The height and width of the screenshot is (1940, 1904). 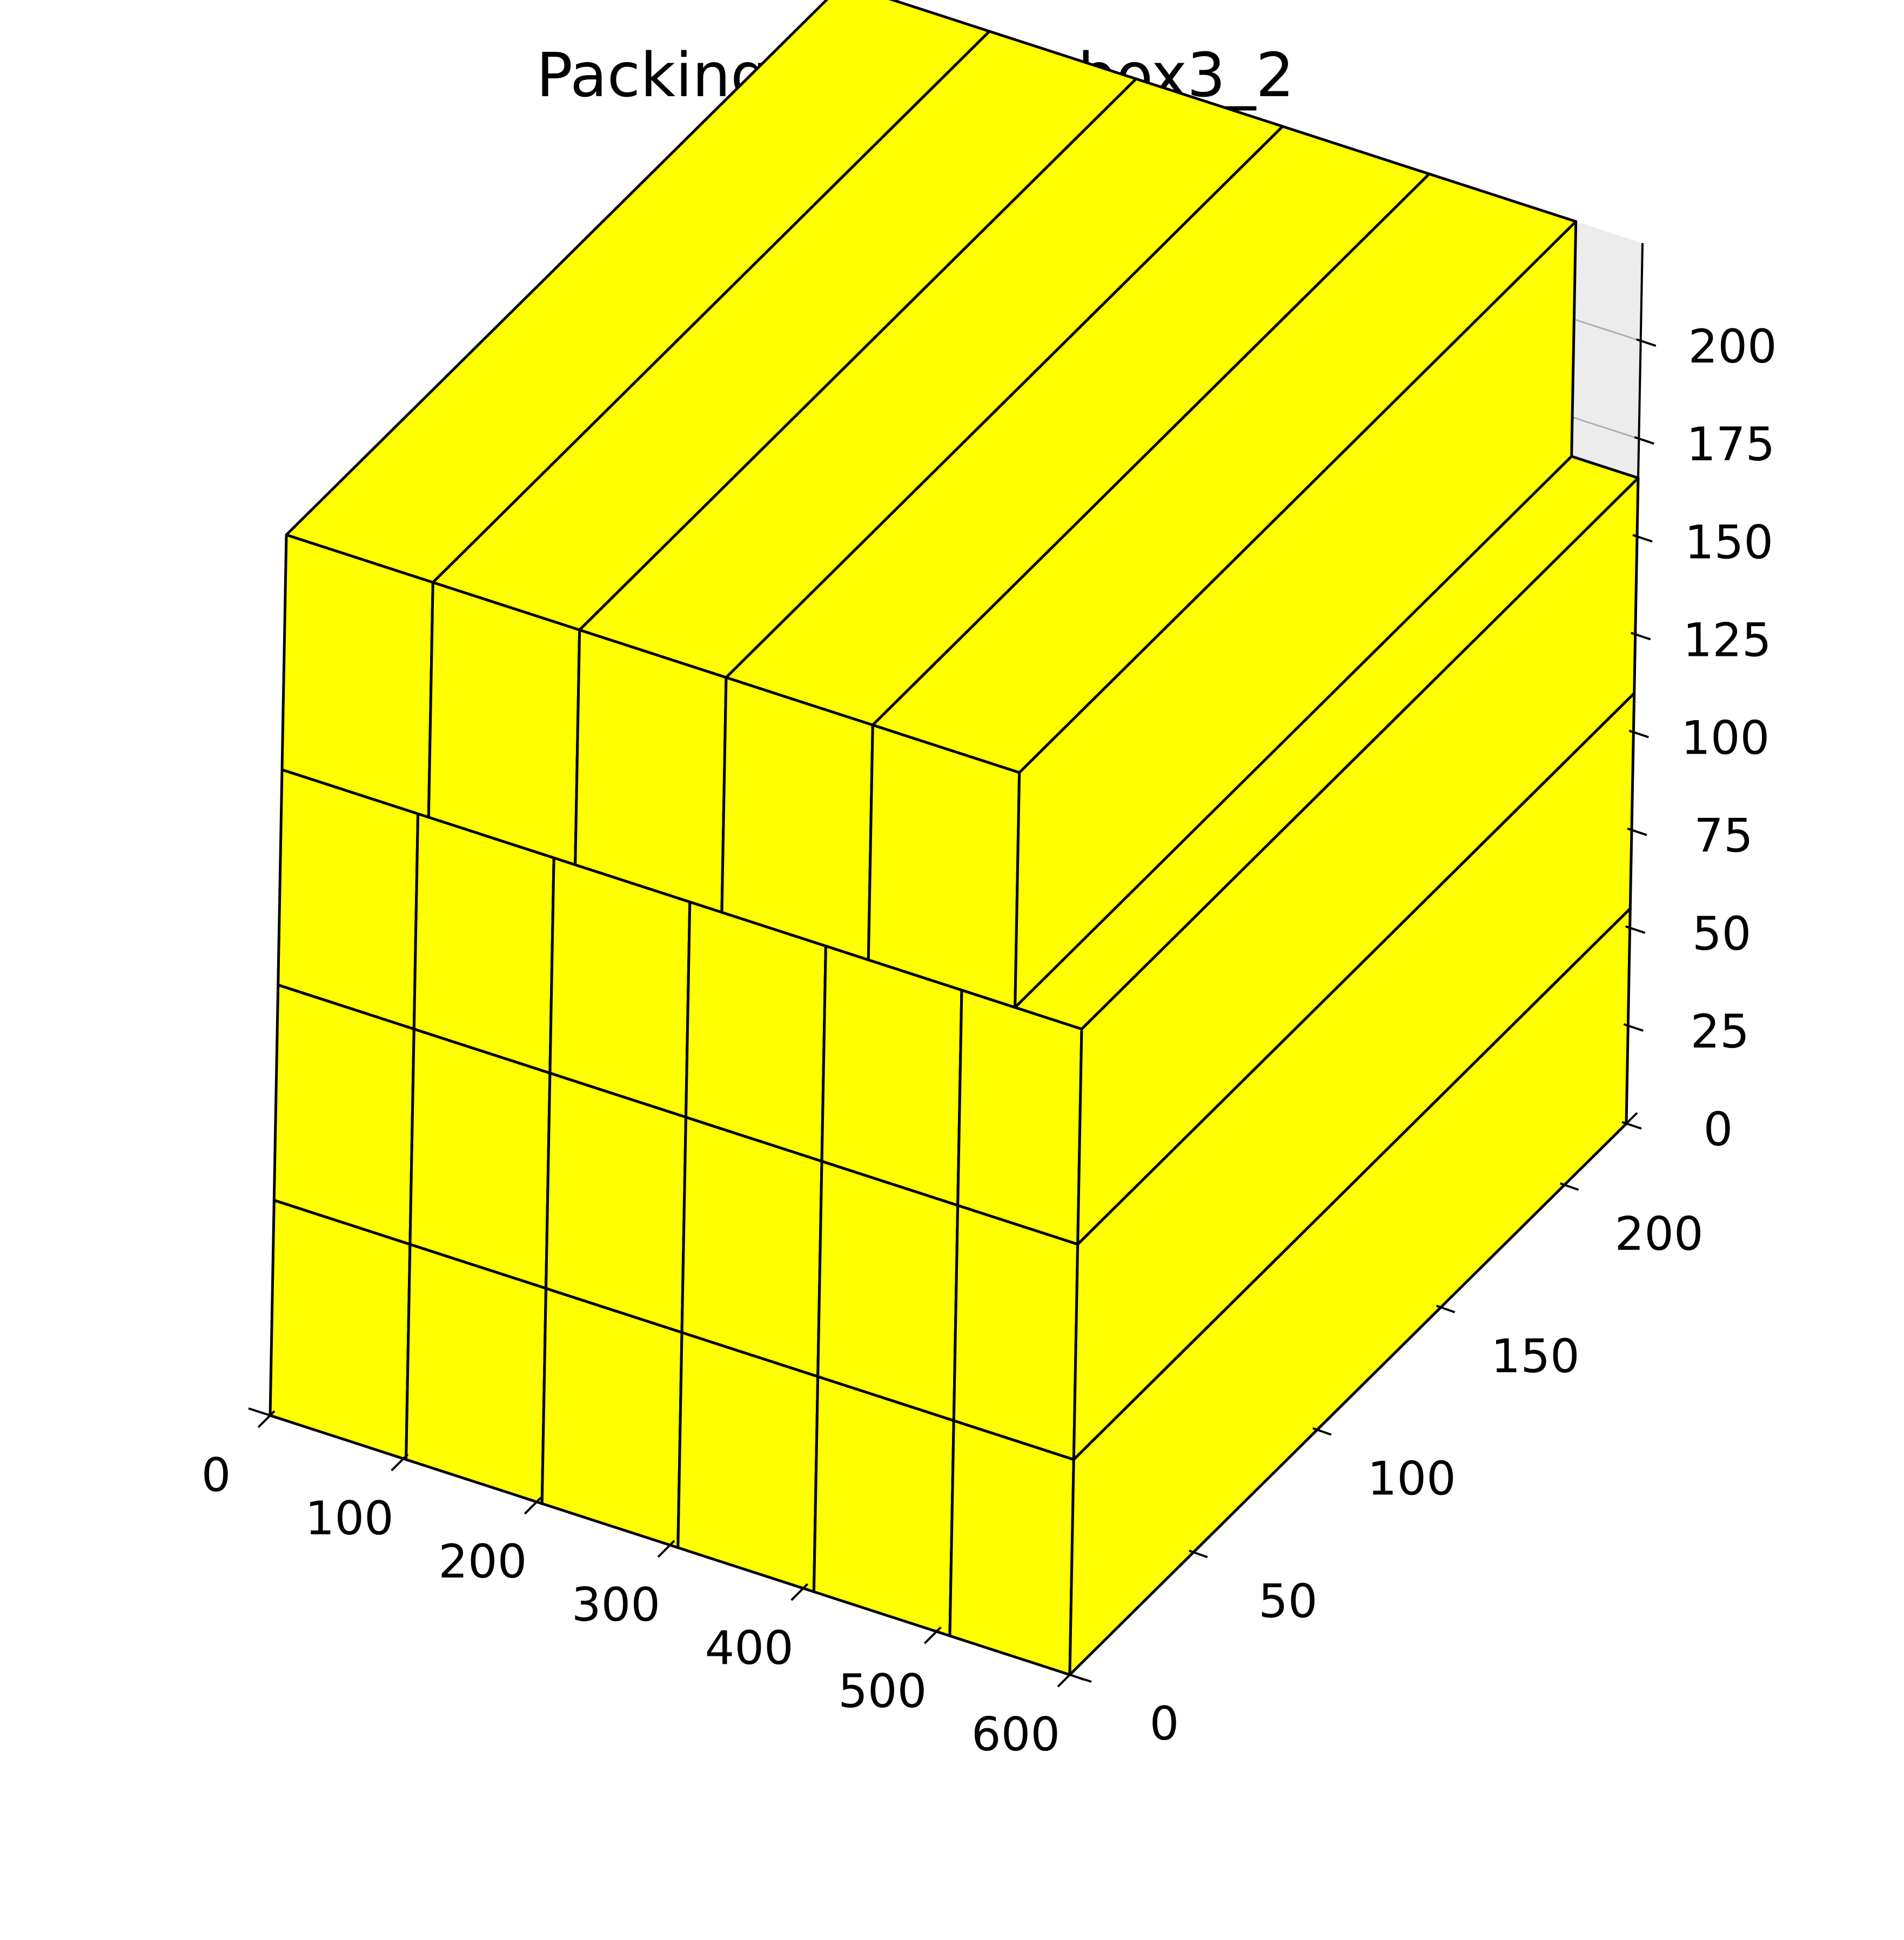 I want to click on z-tick-label: 200, so click(x=1732, y=347).